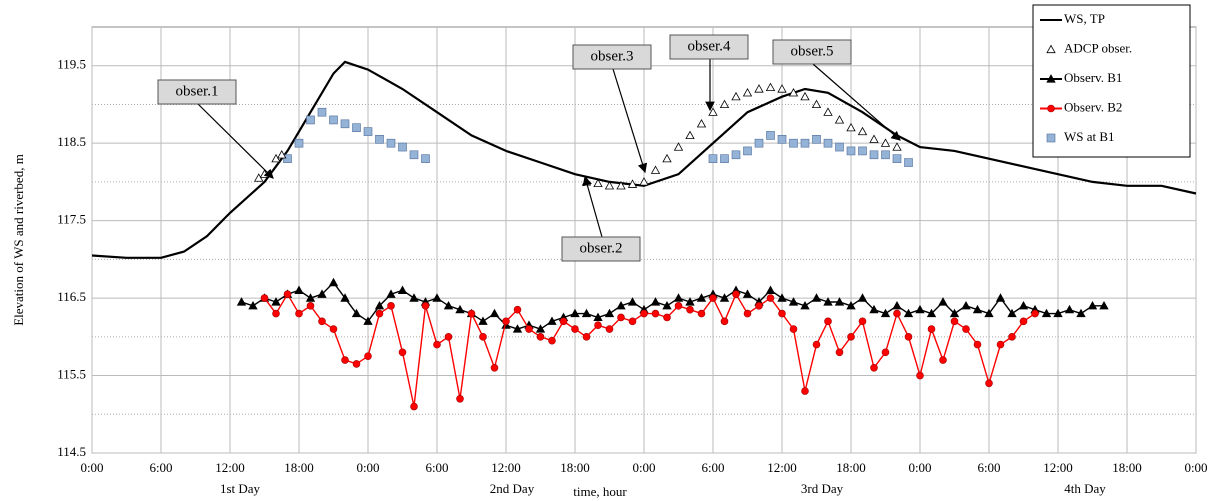  Describe the element at coordinates (240, 488) in the screenshot. I see `day-label: 1st Day` at that location.